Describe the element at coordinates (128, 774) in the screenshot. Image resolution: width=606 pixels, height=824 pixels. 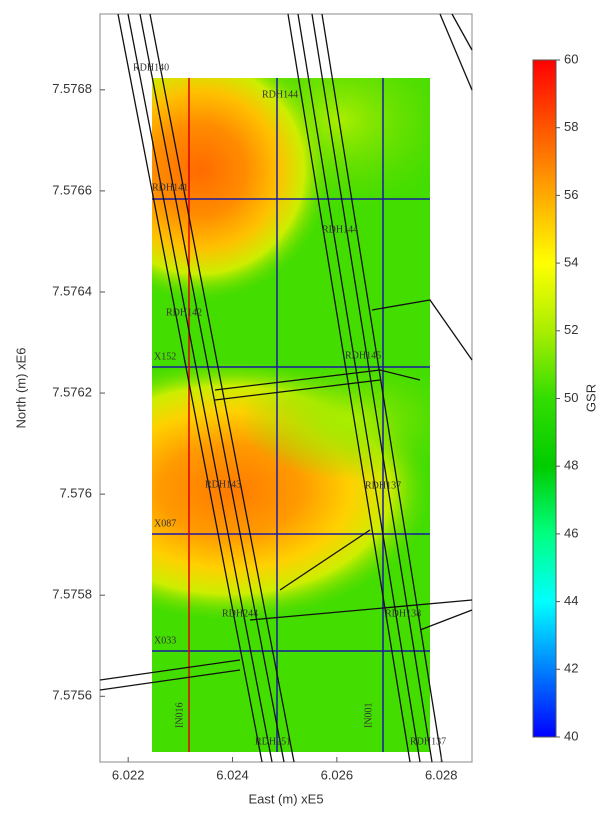
I see `x-tick-label: 6.022` at that location.